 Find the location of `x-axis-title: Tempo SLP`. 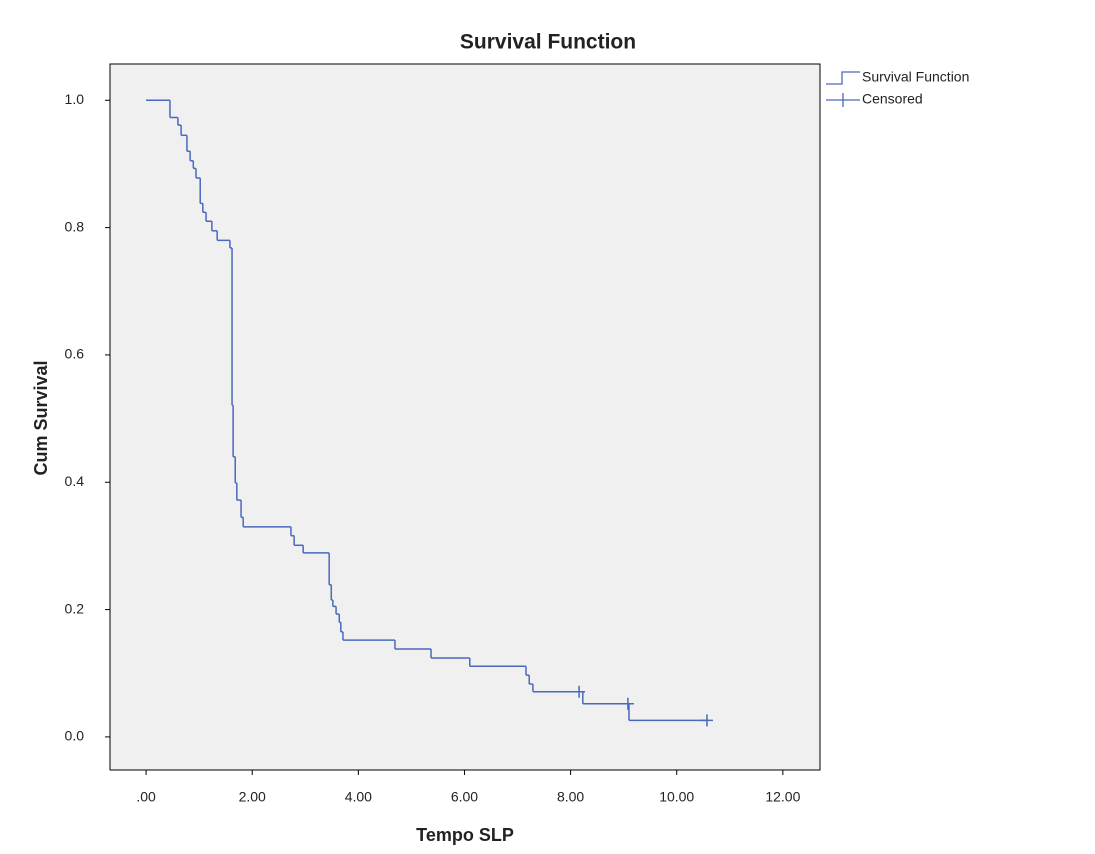

x-axis-title: Tempo SLP is located at coordinates (465, 835).